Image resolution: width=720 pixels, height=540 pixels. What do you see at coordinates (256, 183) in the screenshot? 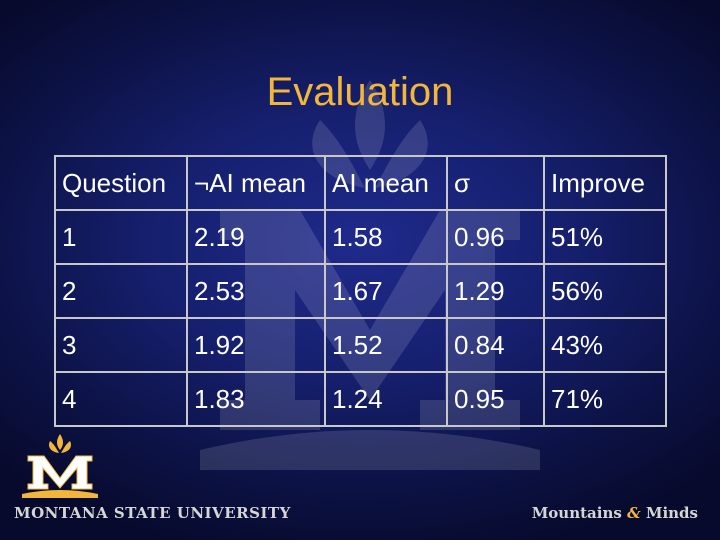
I see `header-cell-no-ai-mean: ¬AI mean` at bounding box center [256, 183].